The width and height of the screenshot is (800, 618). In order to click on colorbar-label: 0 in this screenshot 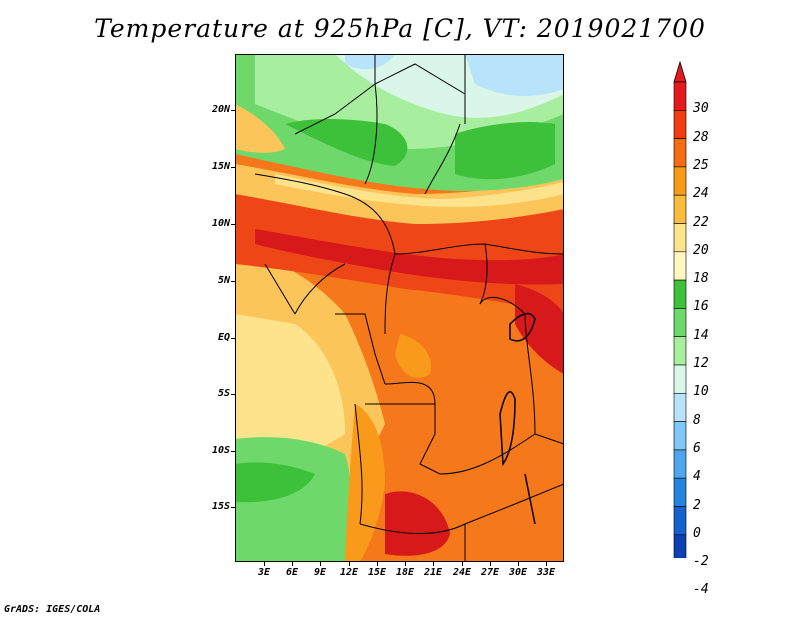, I will do `click(697, 533)`.